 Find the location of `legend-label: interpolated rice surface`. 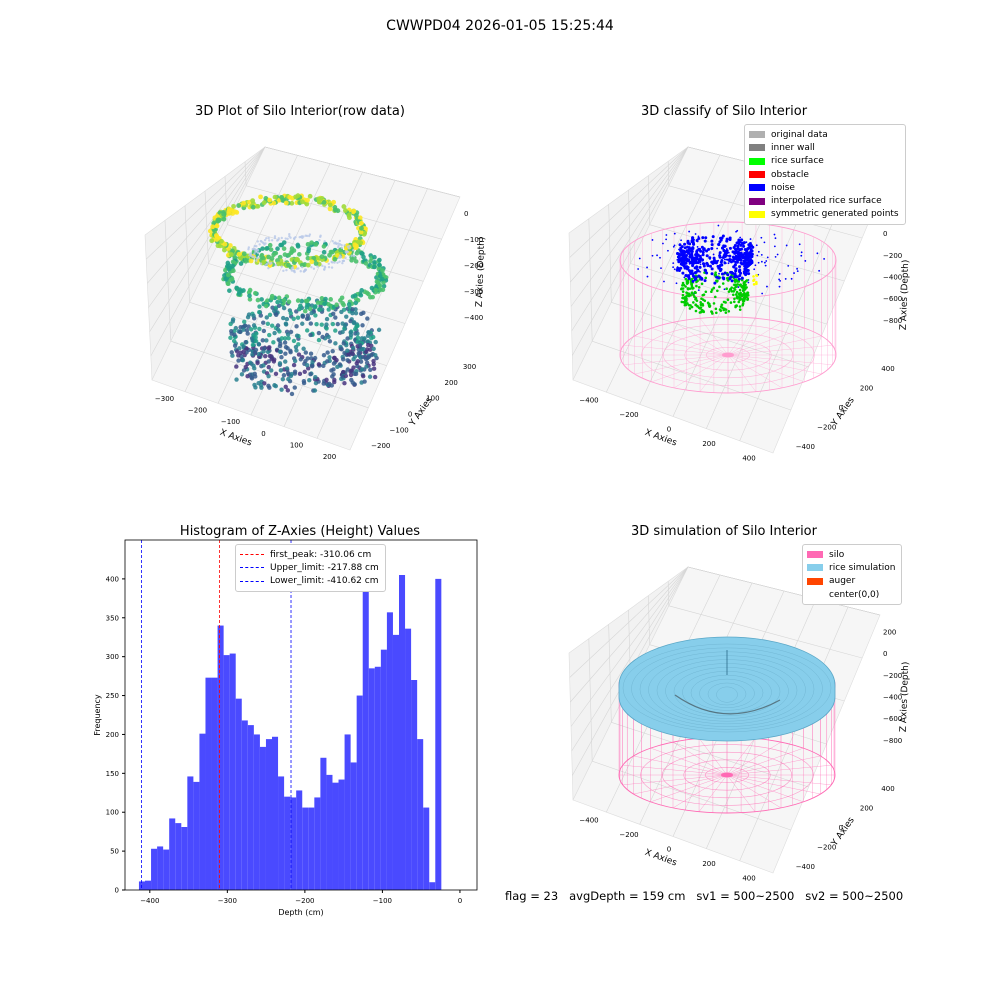

legend-label: interpolated rice surface is located at coordinates (826, 201).